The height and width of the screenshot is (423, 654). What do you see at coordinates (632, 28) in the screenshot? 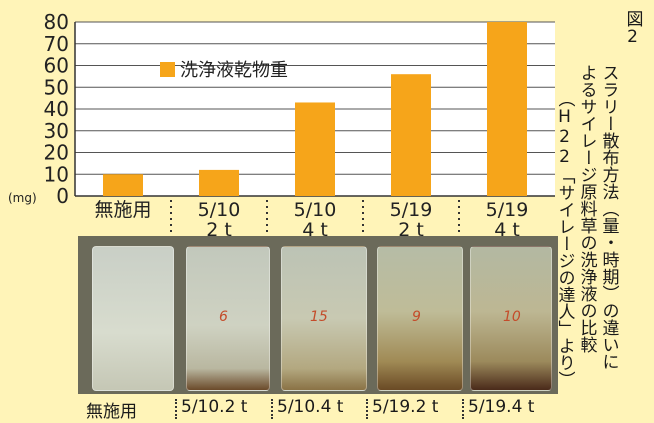
I see `figure-number: 図2` at bounding box center [632, 28].